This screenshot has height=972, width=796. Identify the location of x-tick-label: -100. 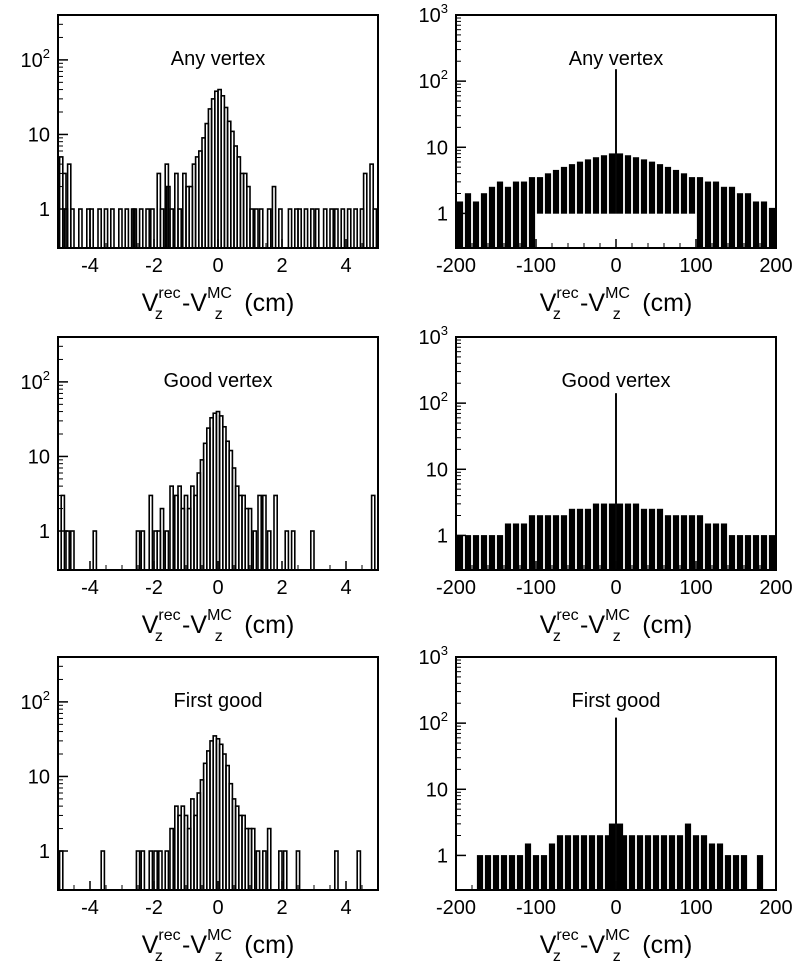
(536, 266).